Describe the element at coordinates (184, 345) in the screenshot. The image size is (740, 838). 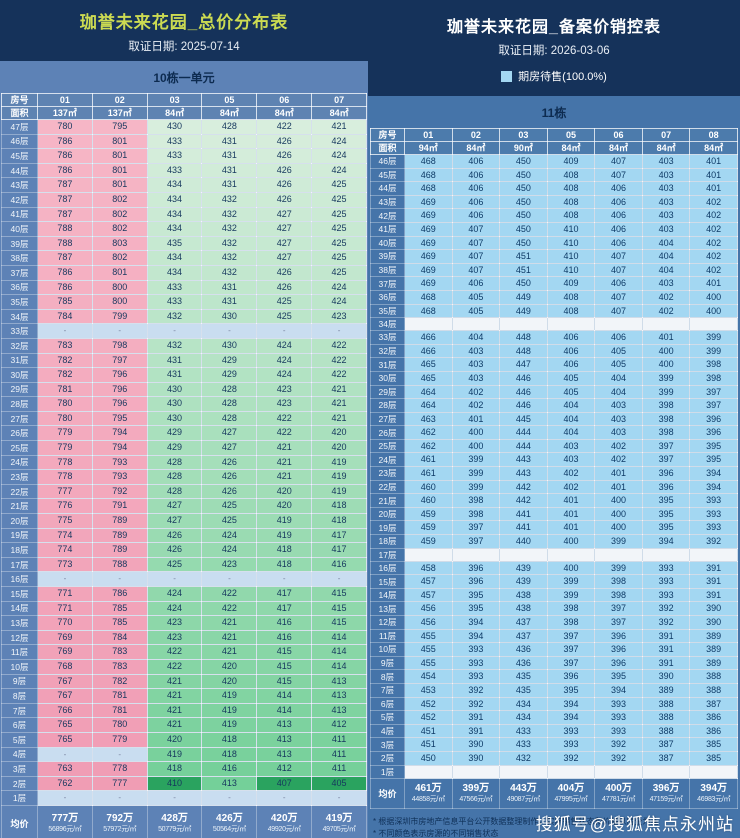
I see `table-row: 32层 783 798 432 430 424 422` at that location.